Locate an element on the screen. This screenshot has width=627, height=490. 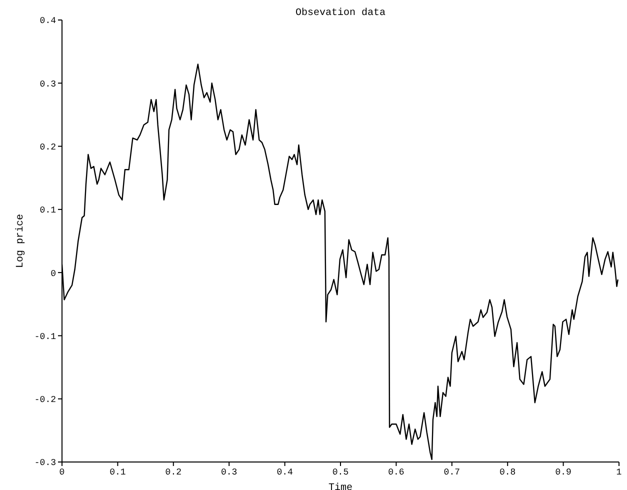
y-tick-label: 0.1 is located at coordinates (48, 211).